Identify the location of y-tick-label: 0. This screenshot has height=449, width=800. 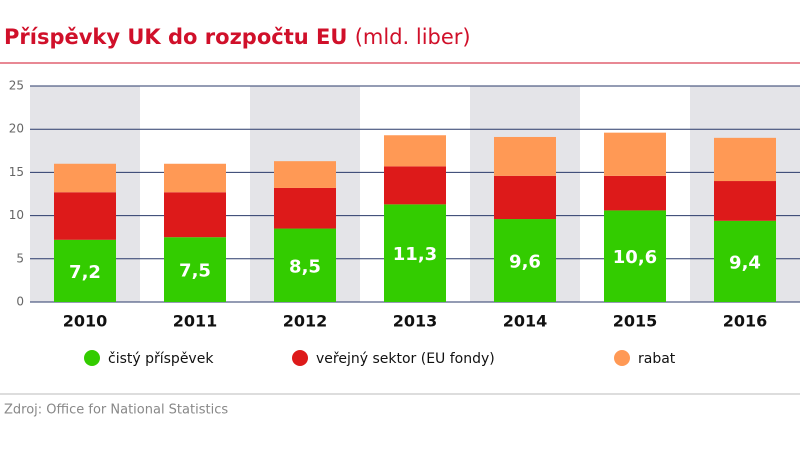
(20, 302).